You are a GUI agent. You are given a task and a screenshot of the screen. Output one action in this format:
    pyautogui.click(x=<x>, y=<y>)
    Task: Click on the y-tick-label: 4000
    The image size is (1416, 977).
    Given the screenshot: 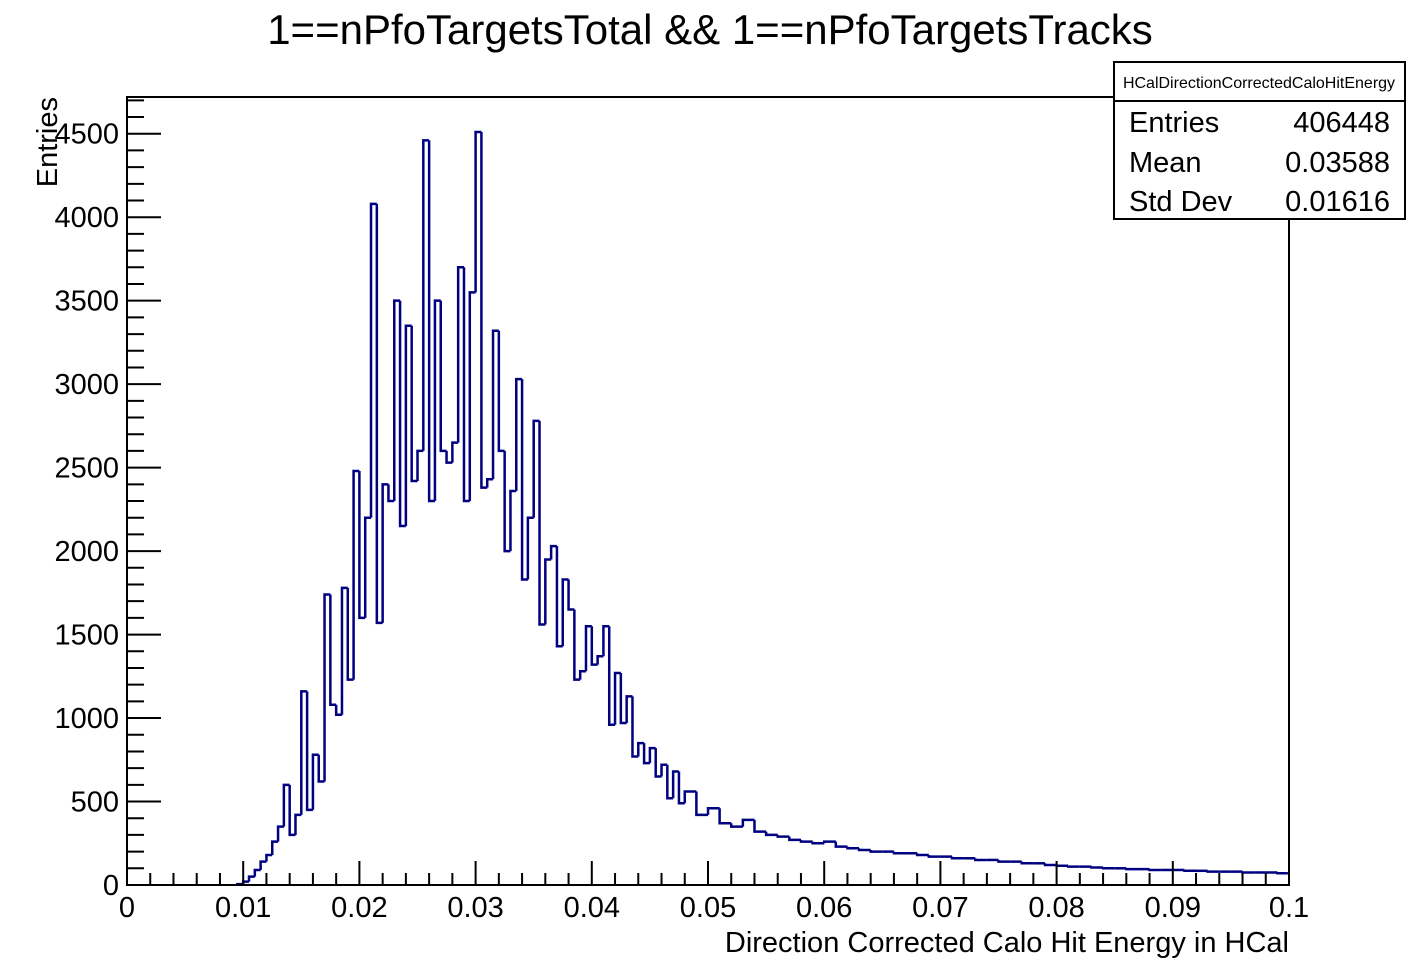 What is the action you would take?
    pyautogui.click(x=86, y=218)
    